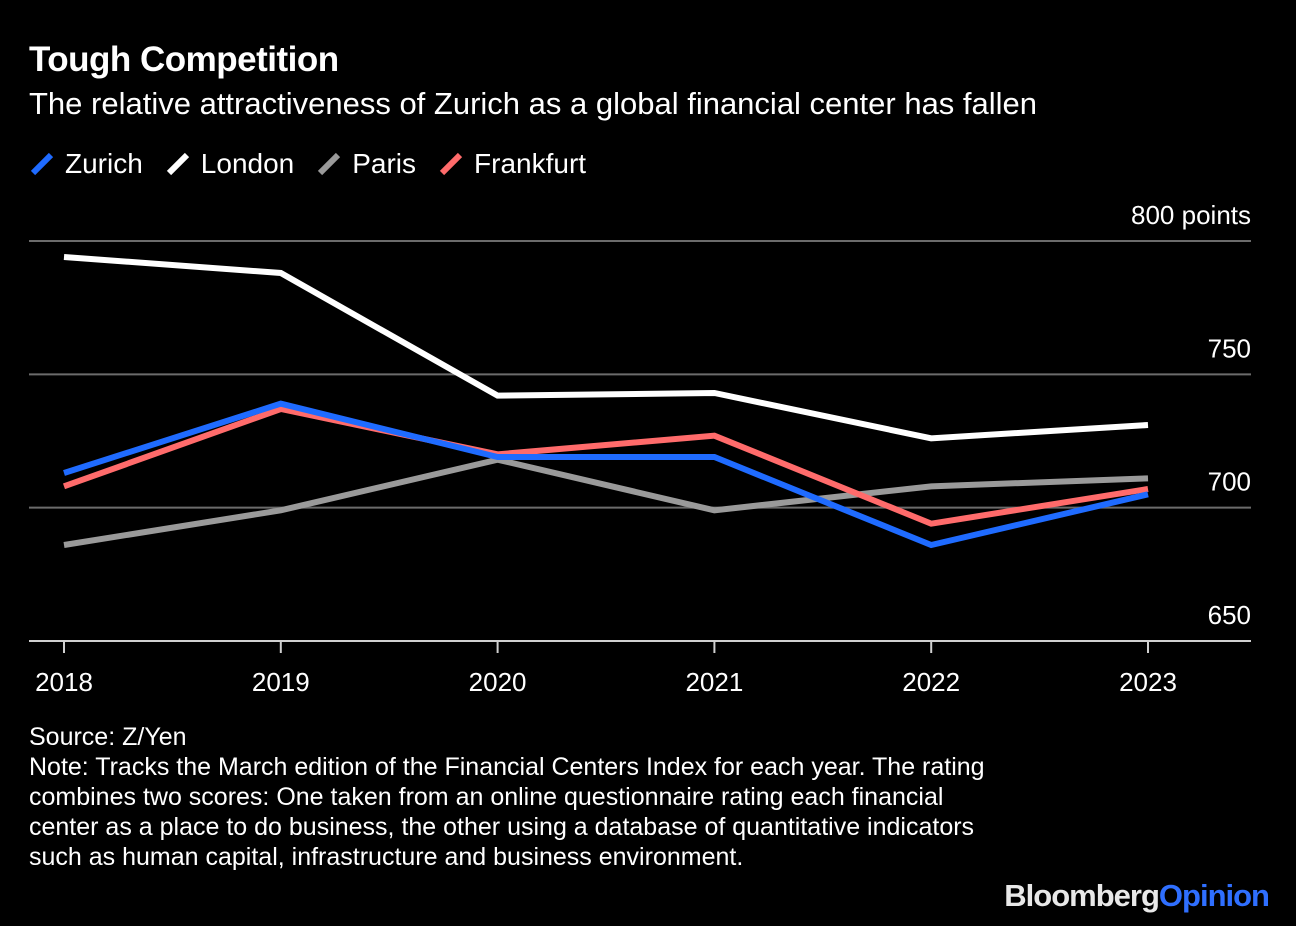 The width and height of the screenshot is (1296, 926). I want to click on bloomberg-opinion-logo: BloombergOpinion, so click(1137, 896).